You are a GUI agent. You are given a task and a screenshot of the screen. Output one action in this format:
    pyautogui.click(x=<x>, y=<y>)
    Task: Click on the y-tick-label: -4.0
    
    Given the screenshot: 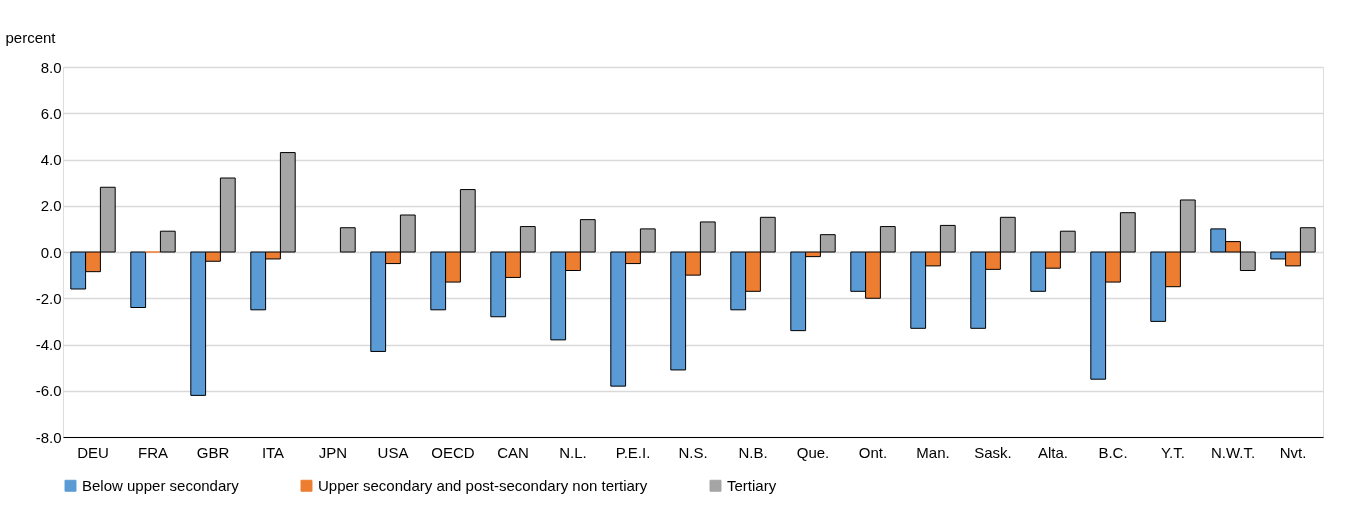 What is the action you would take?
    pyautogui.click(x=48, y=344)
    